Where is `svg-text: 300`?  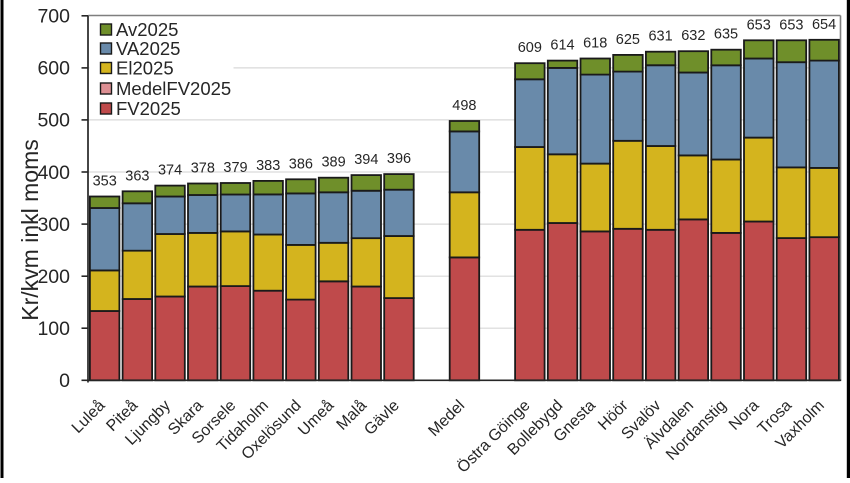
svg-text: 300 is located at coordinates (53, 225).